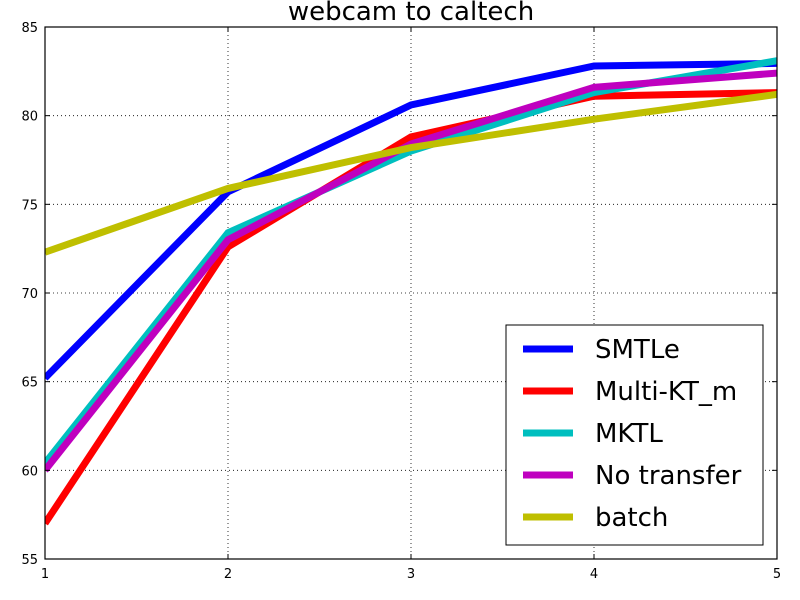 The height and width of the screenshot is (600, 800). I want to click on legend-label-smtle: SMTLe, so click(637, 350).